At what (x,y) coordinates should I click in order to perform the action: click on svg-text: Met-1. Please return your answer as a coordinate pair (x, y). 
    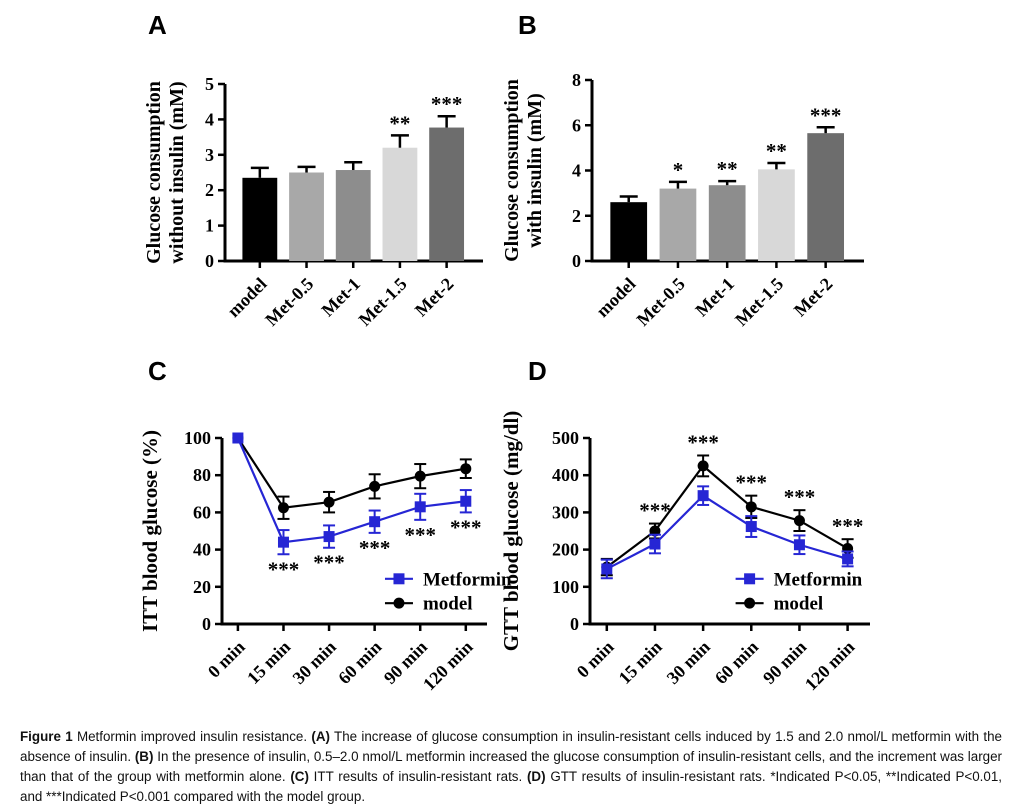
    Looking at the image, I should click on (714, 297).